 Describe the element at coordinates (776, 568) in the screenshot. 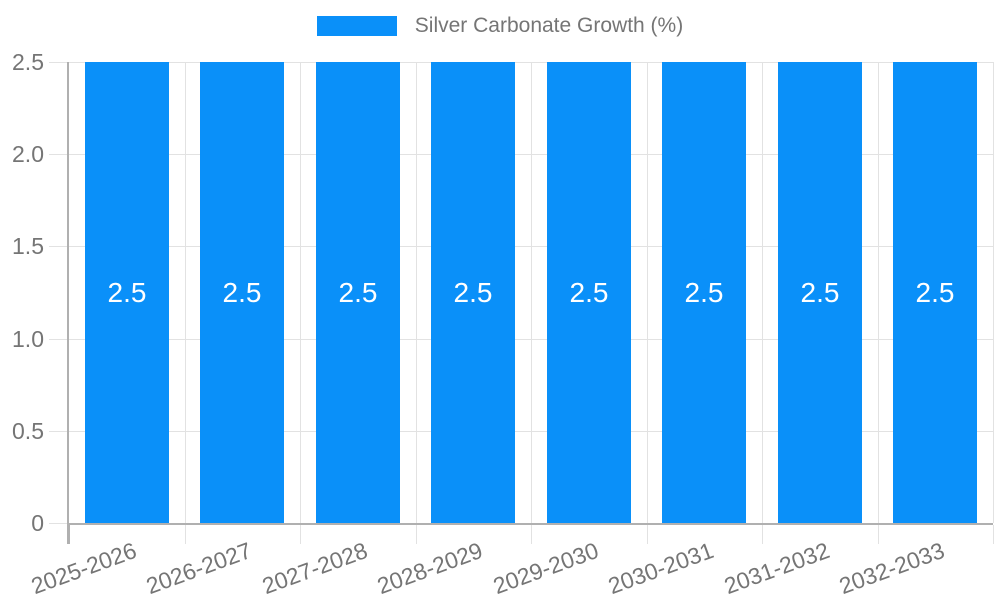

I see `x-tick-label: 2031-2032` at that location.